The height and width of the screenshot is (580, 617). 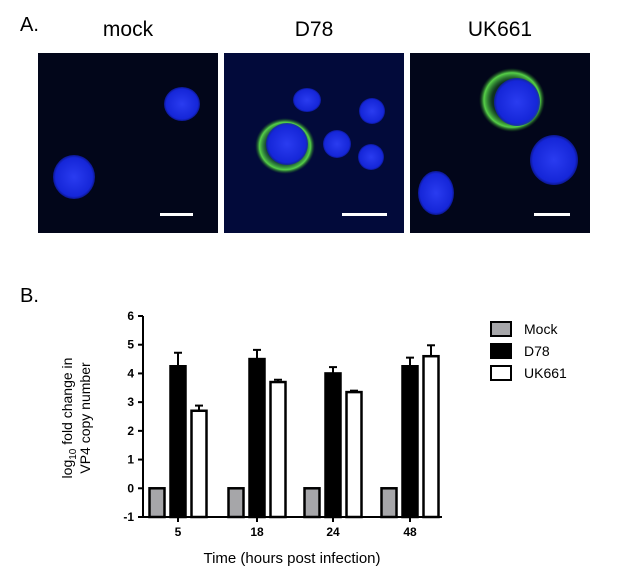 What do you see at coordinates (29, 296) in the screenshot?
I see `panel-b-label: B.` at bounding box center [29, 296].